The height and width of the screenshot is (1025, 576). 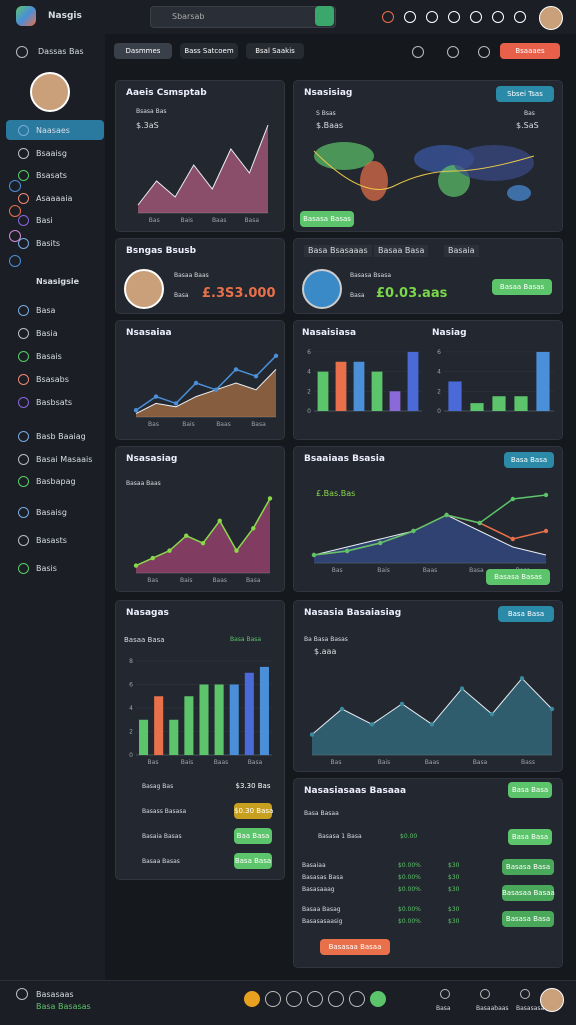 What do you see at coordinates (253, 811) in the screenshot?
I see `list-value: $0.30 Basa` at bounding box center [253, 811].